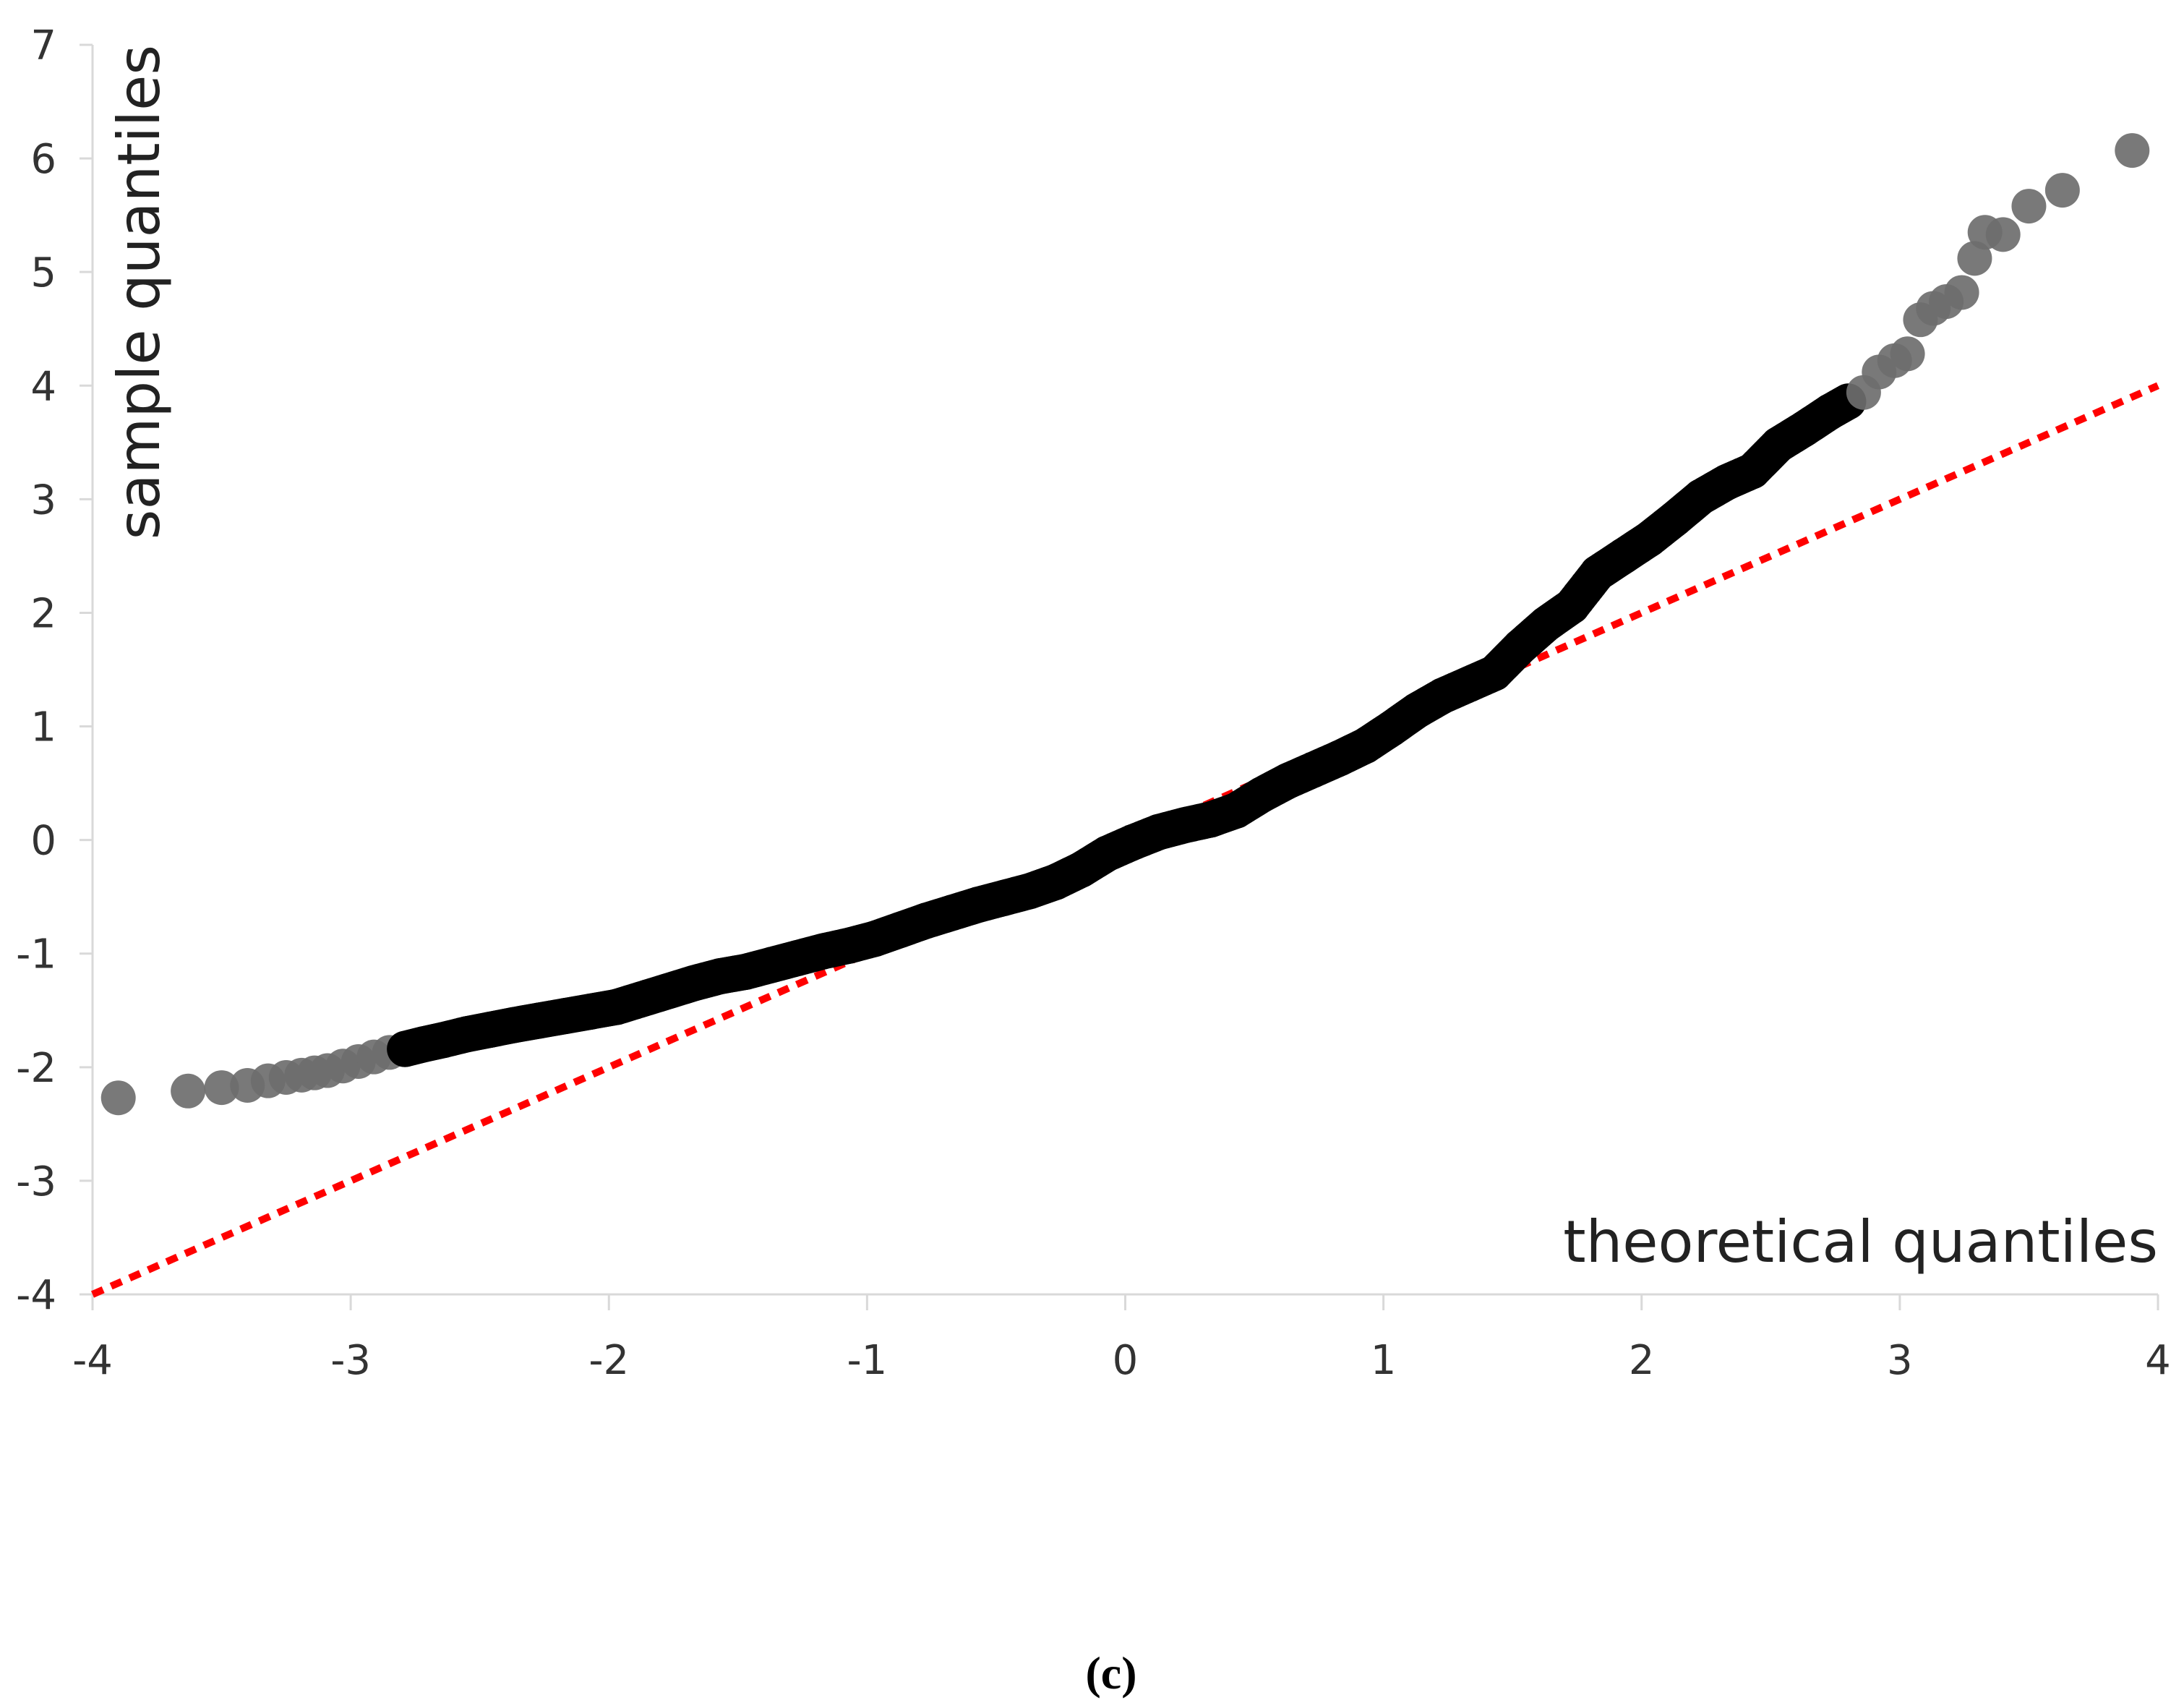 Image resolution: width=2184 pixels, height=1708 pixels. I want to click on y-tick-label: -2, so click(36, 1068).